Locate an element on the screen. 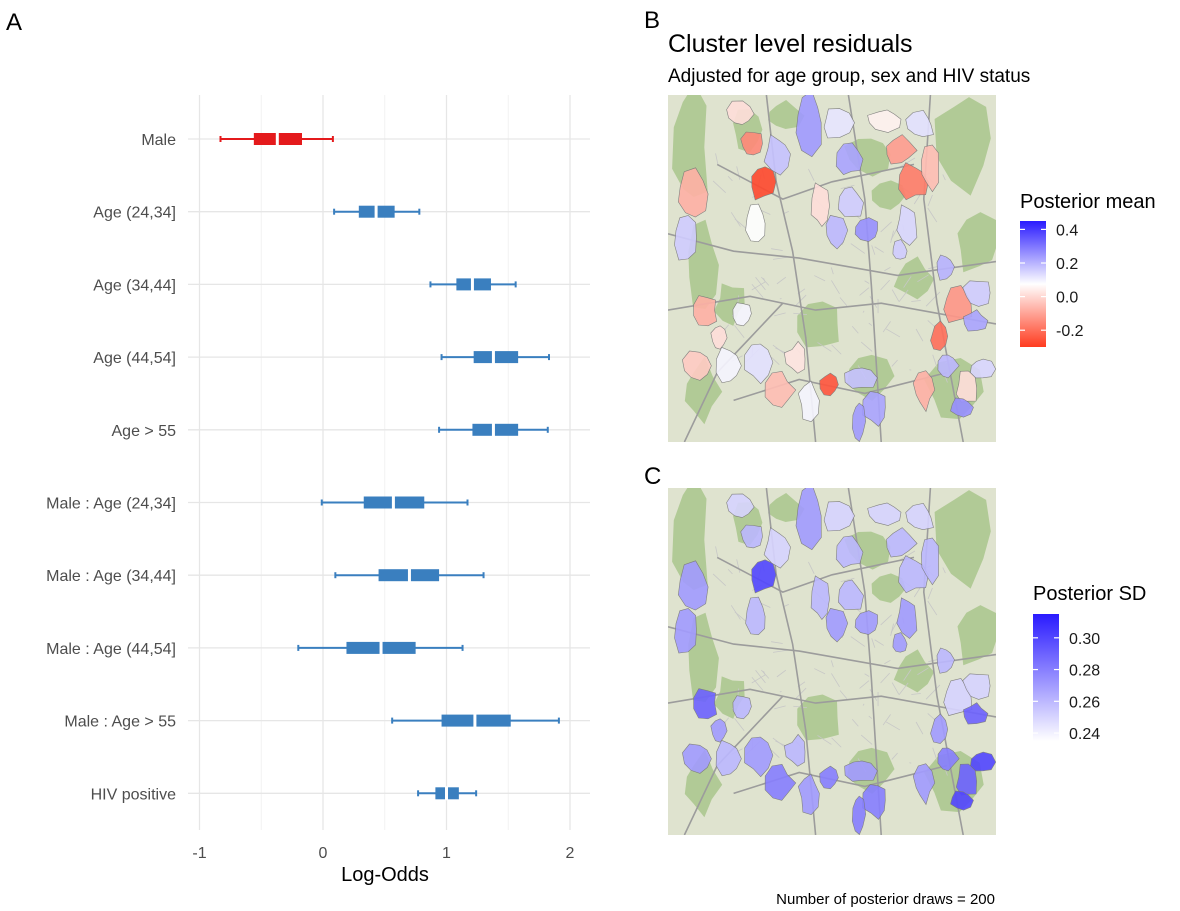 The height and width of the screenshot is (911, 1180). row-label: Age (44,54] is located at coordinates (134, 358).